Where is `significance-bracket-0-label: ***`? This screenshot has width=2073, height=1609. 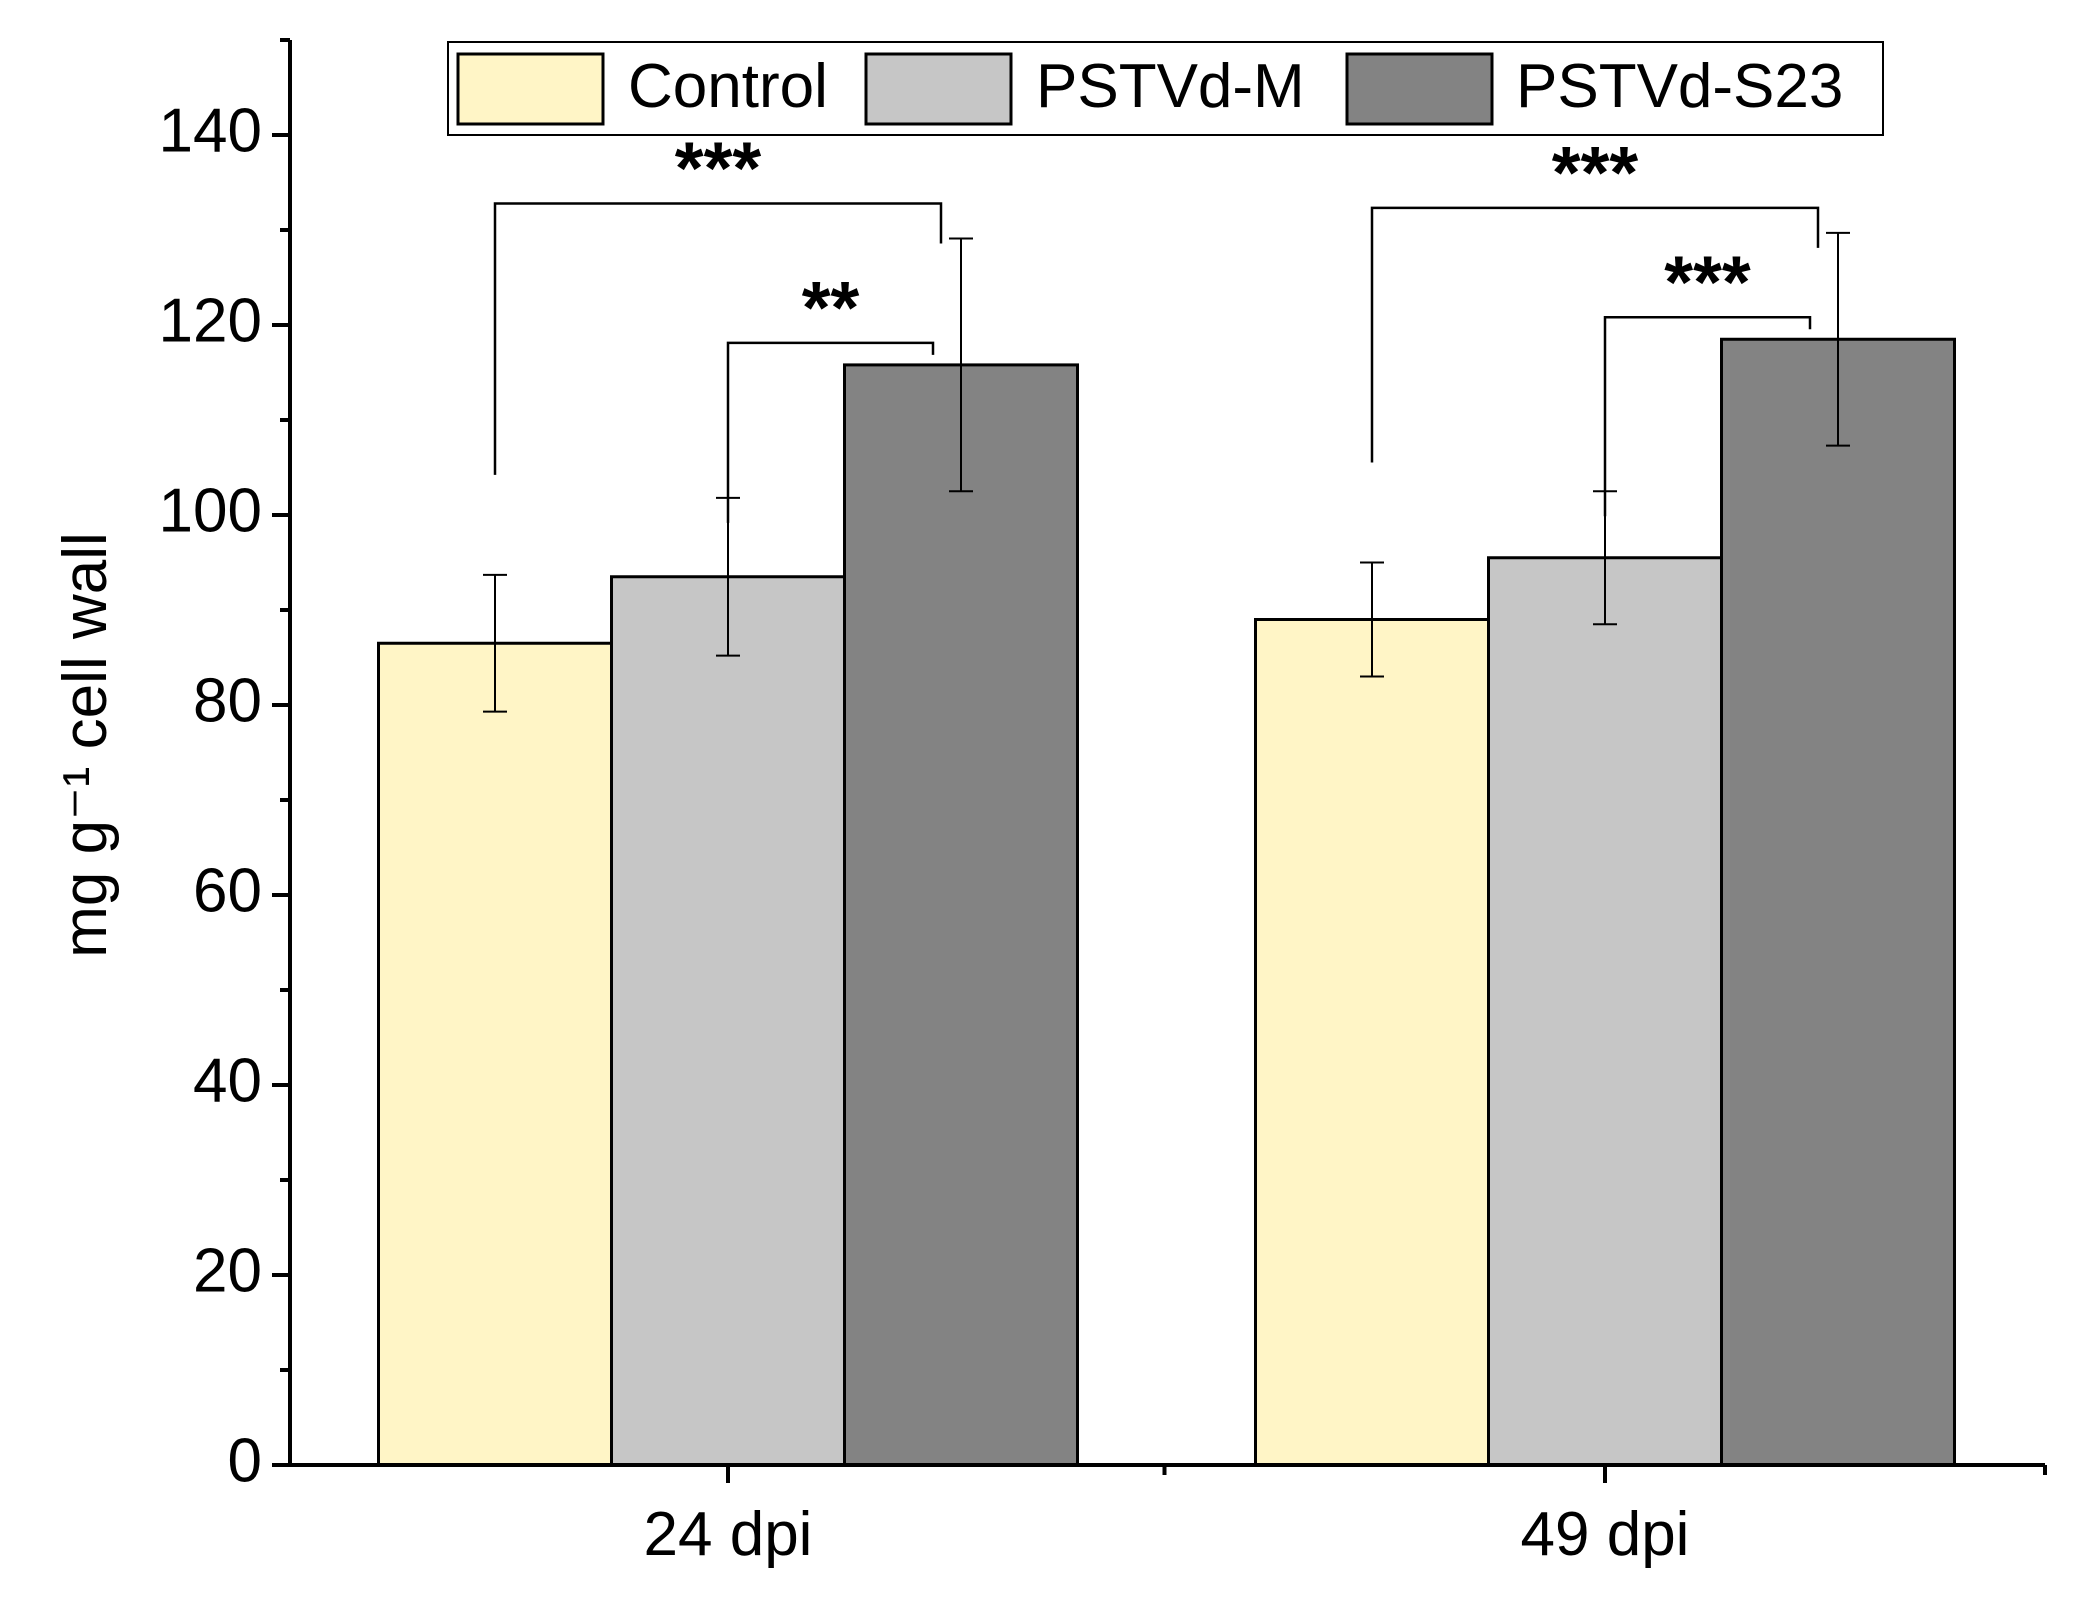 significance-bracket-0-label: *** is located at coordinates (718, 168).